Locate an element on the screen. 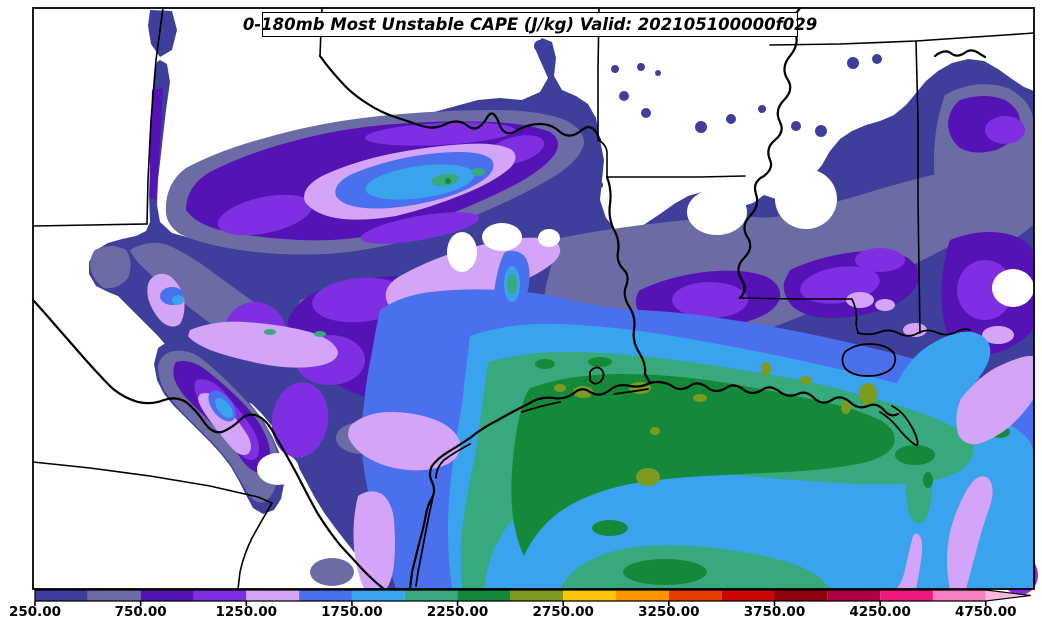  colorbar-segment-2000 is located at coordinates (431, 595).